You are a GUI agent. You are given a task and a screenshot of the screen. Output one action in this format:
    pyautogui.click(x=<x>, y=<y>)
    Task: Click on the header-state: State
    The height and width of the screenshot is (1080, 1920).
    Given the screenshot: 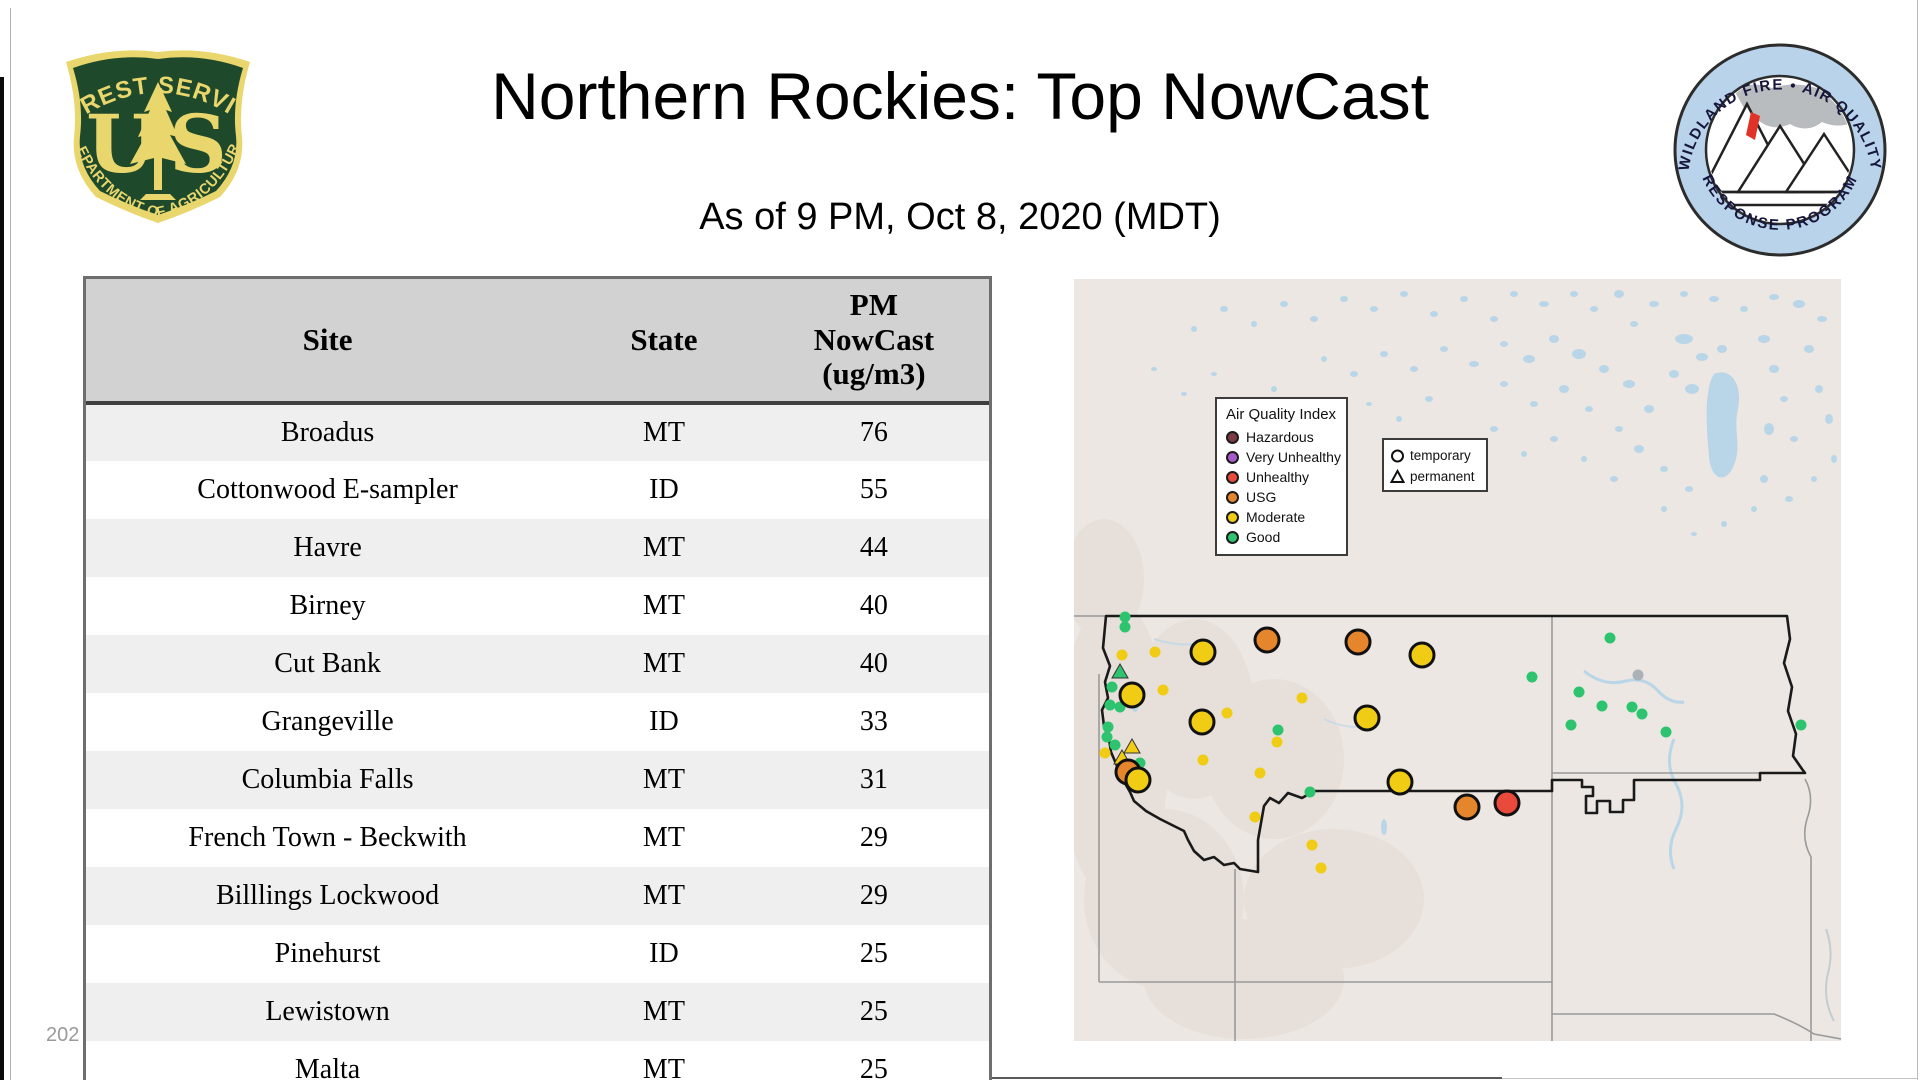 What is the action you would take?
    pyautogui.click(x=664, y=342)
    